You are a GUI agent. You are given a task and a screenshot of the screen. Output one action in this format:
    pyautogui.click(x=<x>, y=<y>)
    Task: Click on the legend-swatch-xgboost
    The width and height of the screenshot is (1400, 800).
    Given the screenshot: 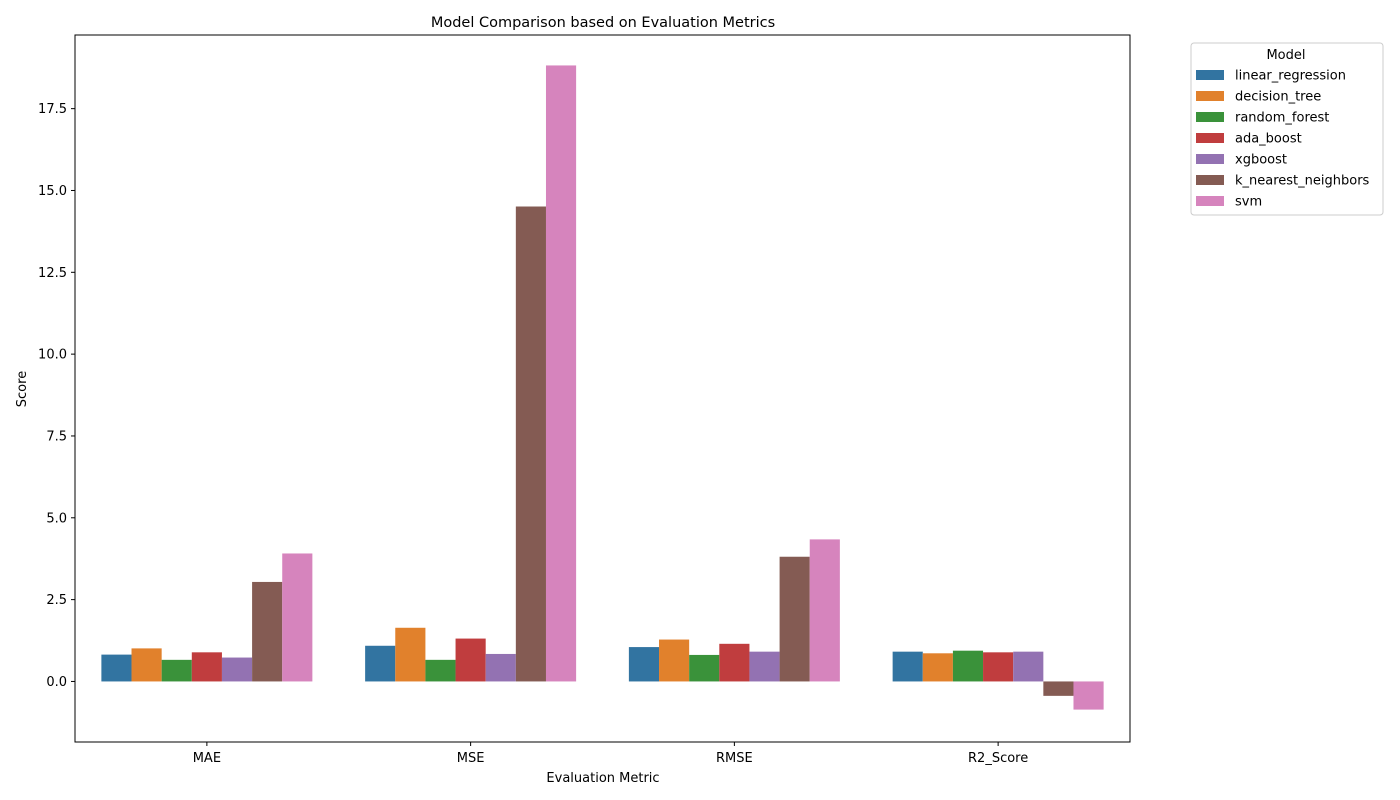 What is the action you would take?
    pyautogui.click(x=1210, y=159)
    